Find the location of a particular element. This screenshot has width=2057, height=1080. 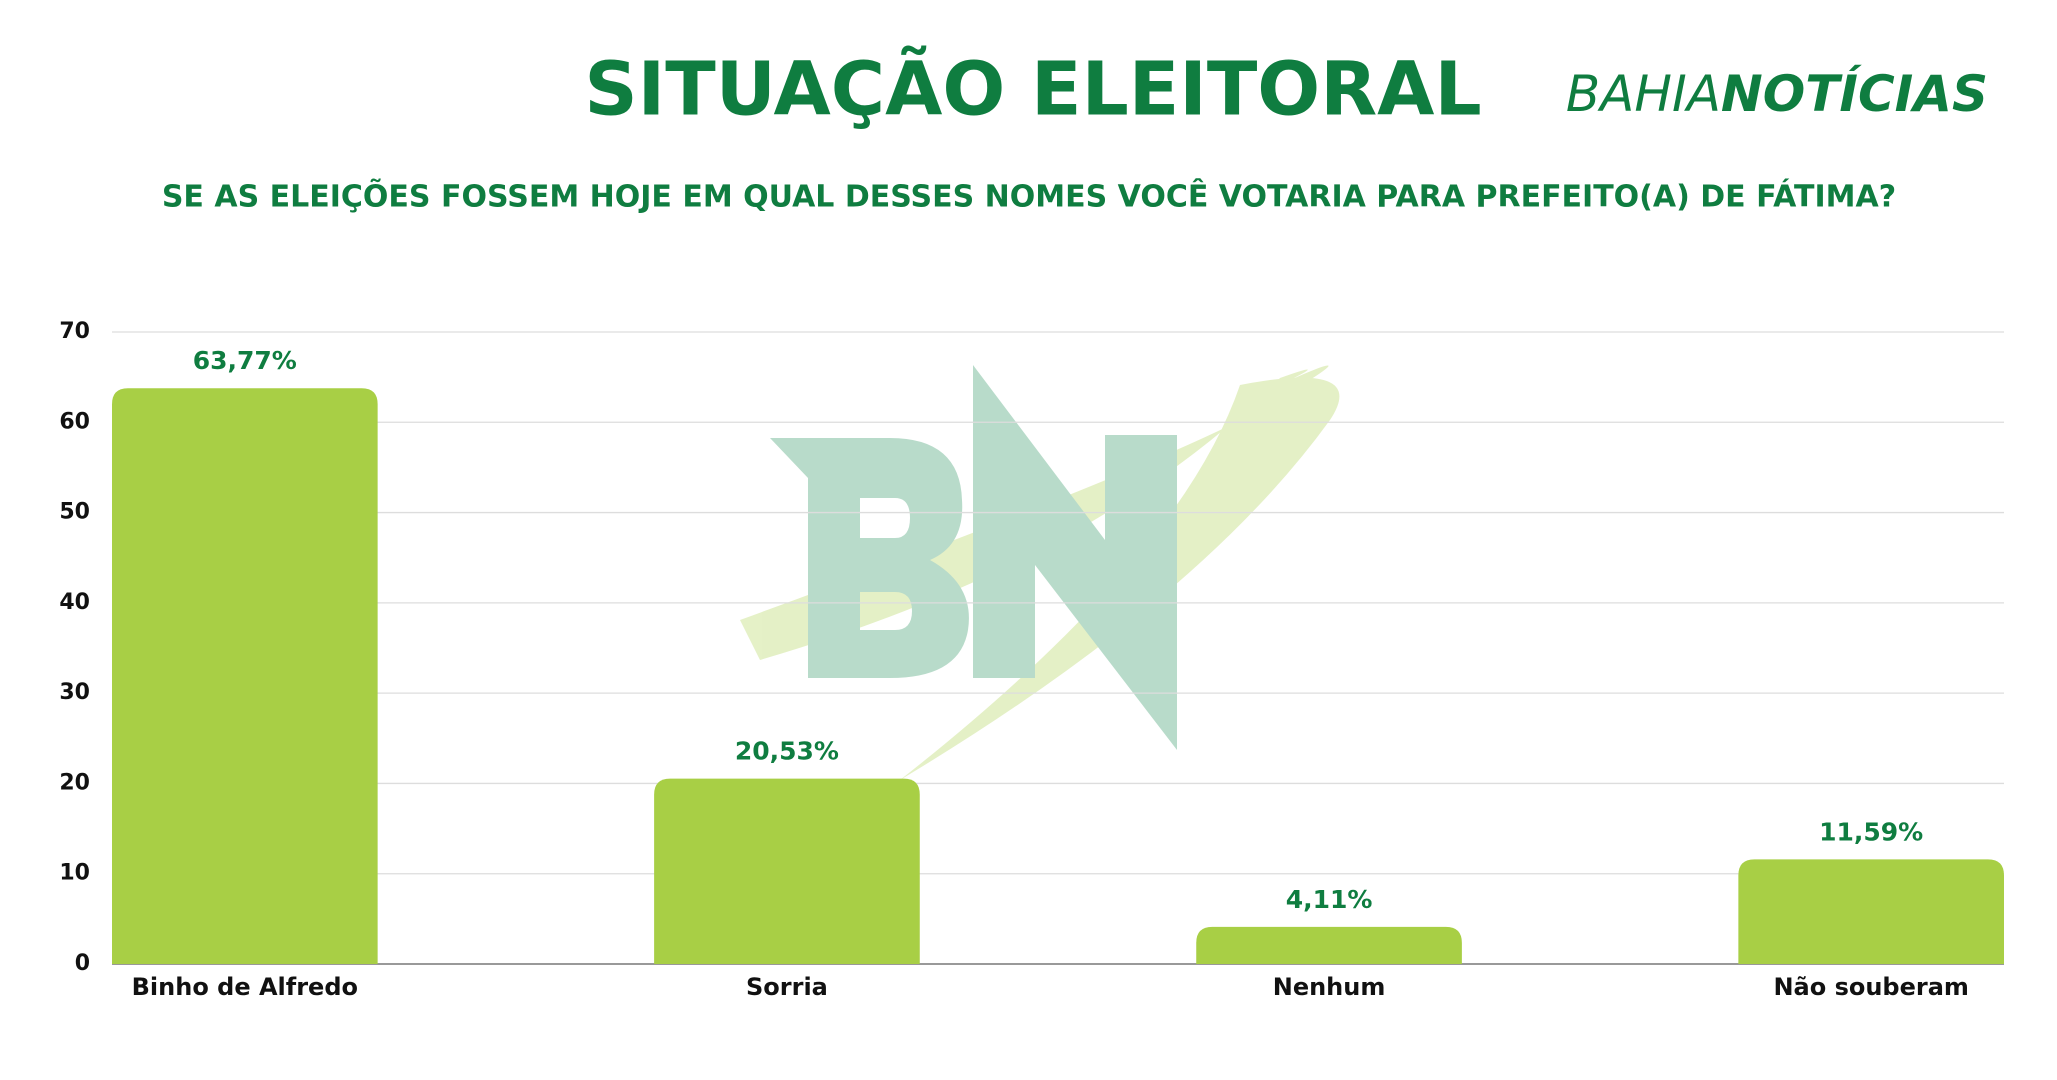

value-label: 63,77% is located at coordinates (245, 360).